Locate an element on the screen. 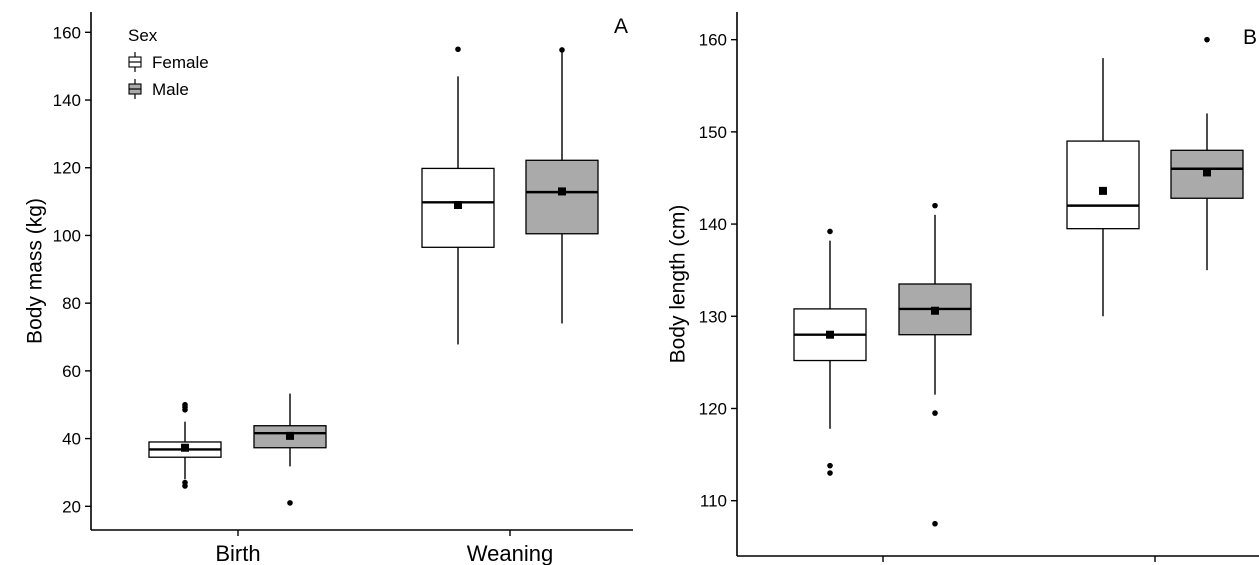 The width and height of the screenshot is (1259, 565). legend: Sex Female Male is located at coordinates (168, 62).